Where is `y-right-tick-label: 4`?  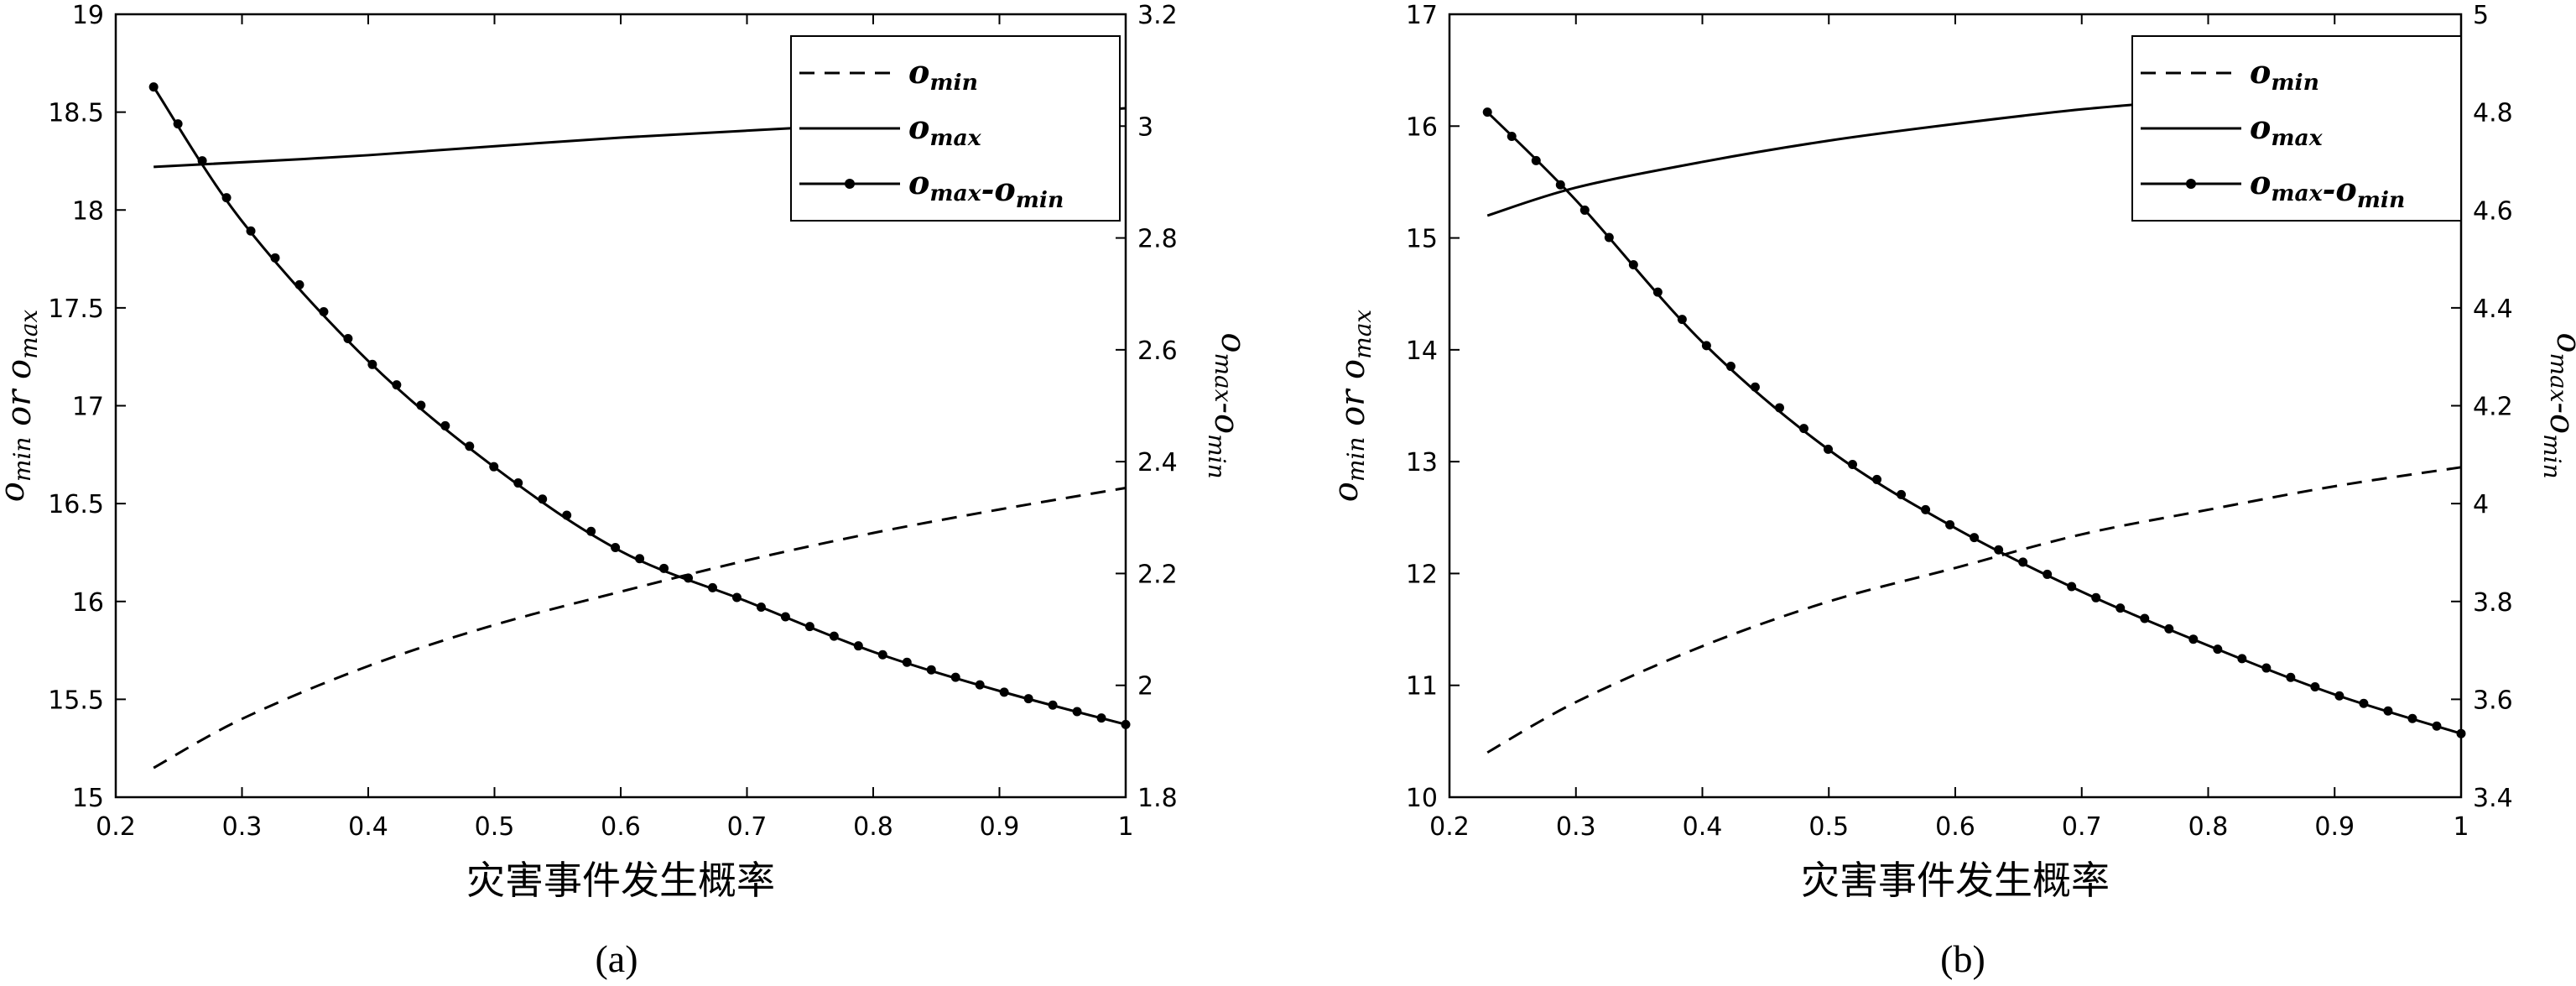
y-right-tick-label: 4 is located at coordinates (2481, 504).